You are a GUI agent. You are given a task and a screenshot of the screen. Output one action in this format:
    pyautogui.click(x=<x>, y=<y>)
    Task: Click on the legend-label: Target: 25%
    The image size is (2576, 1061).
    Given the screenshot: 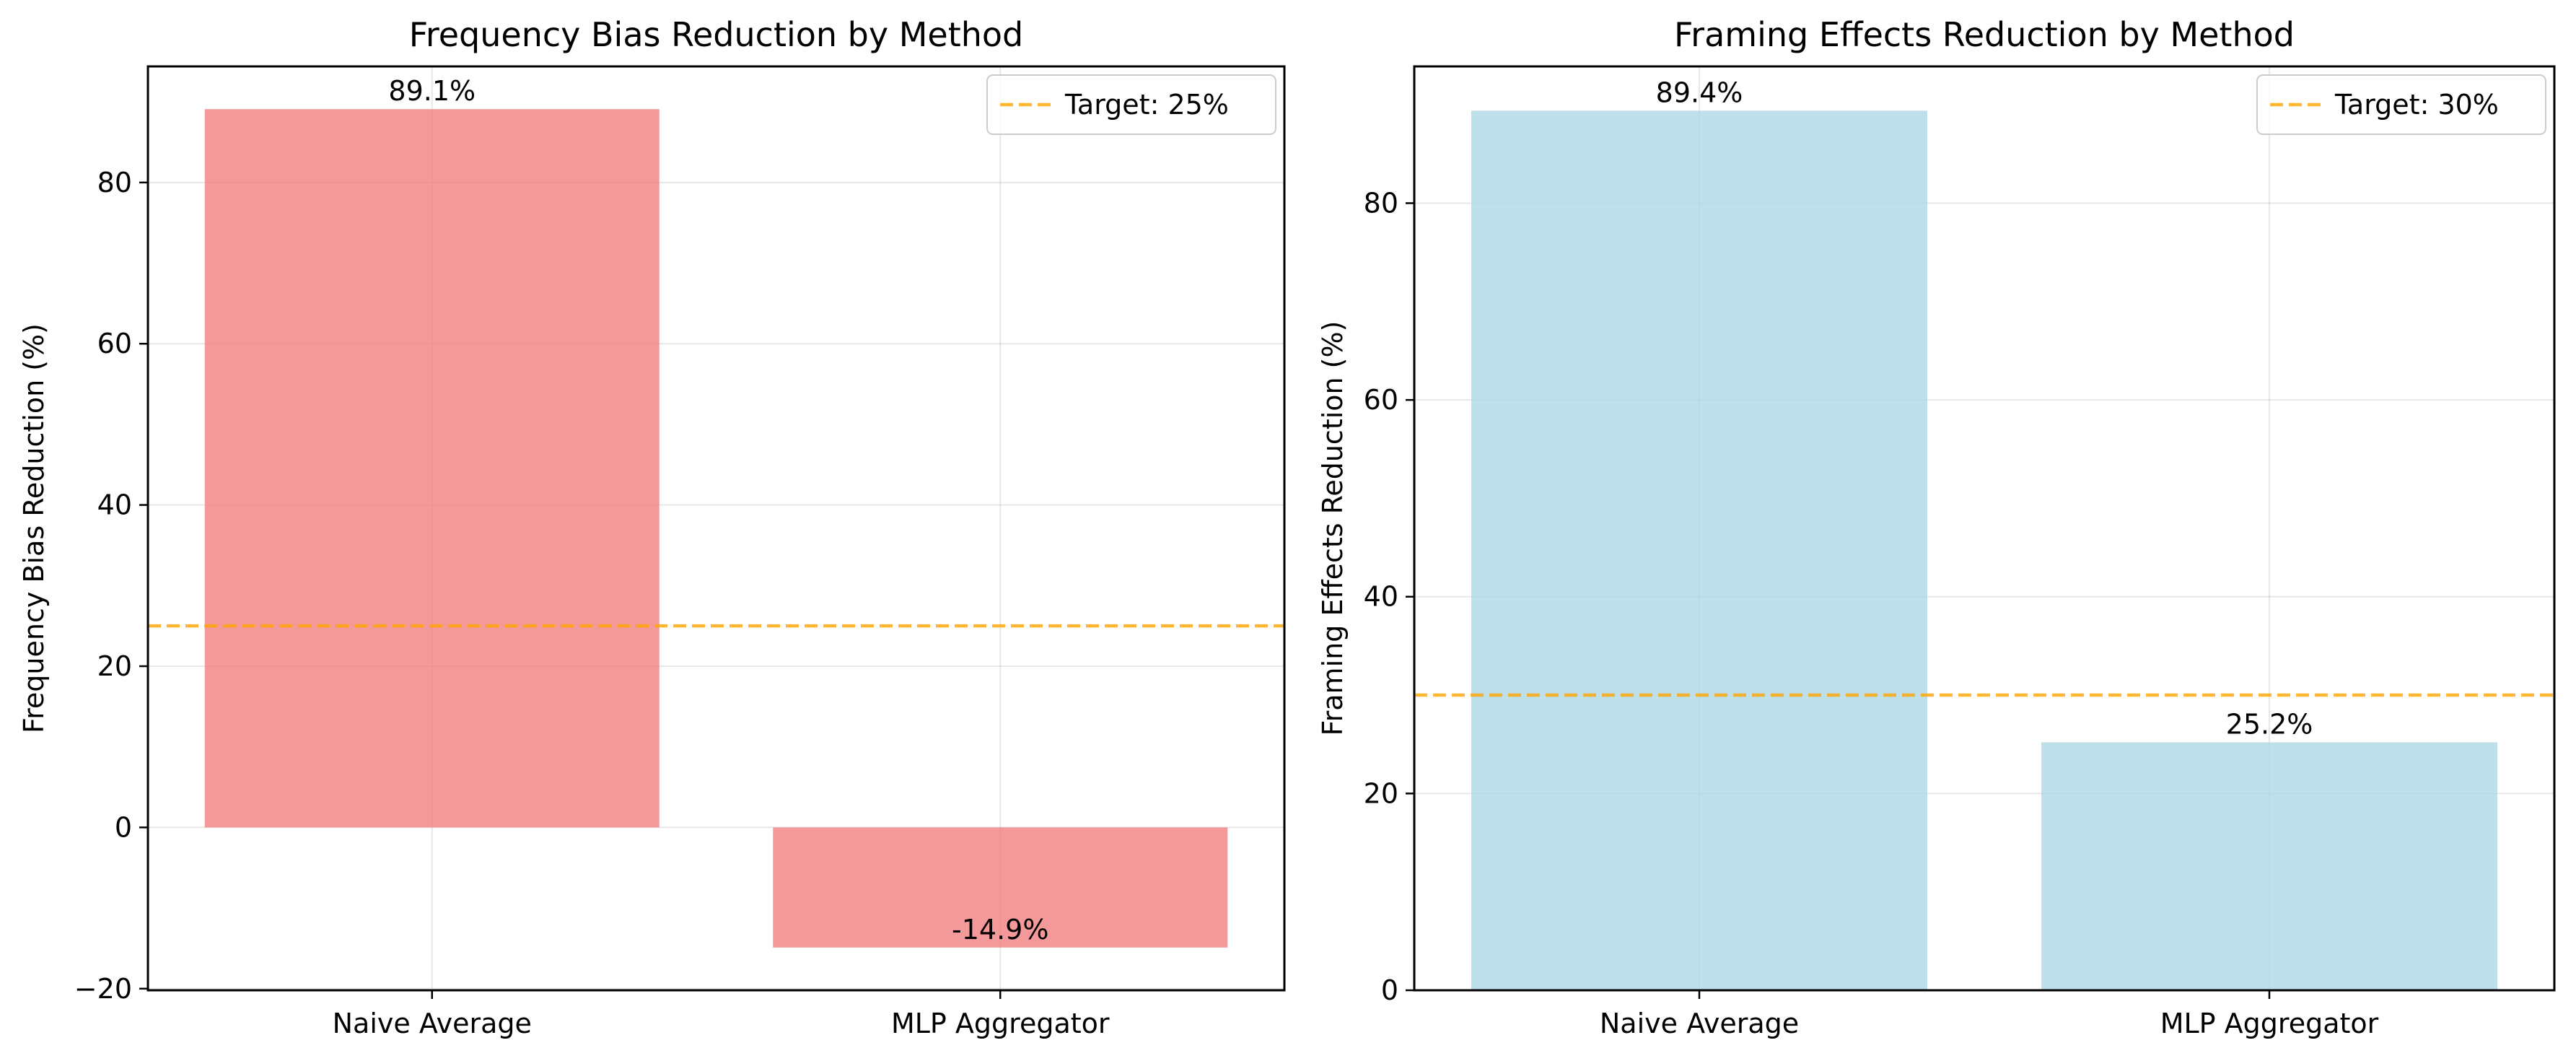 What is the action you would take?
    pyautogui.click(x=1146, y=105)
    